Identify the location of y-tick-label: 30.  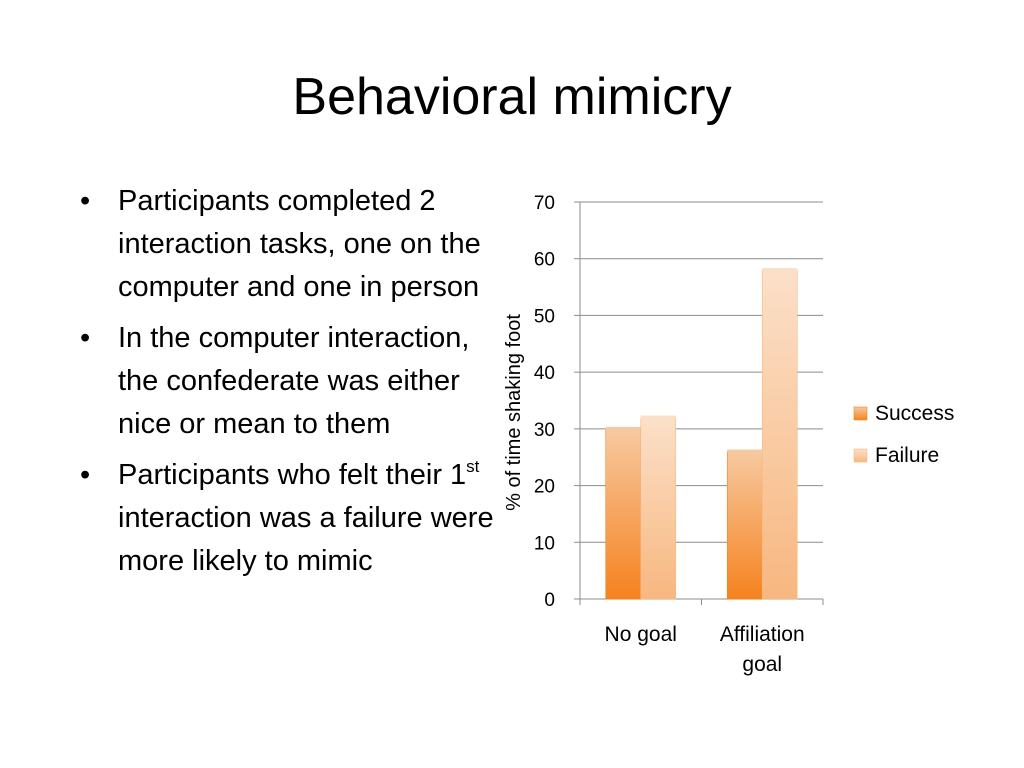
(544, 430).